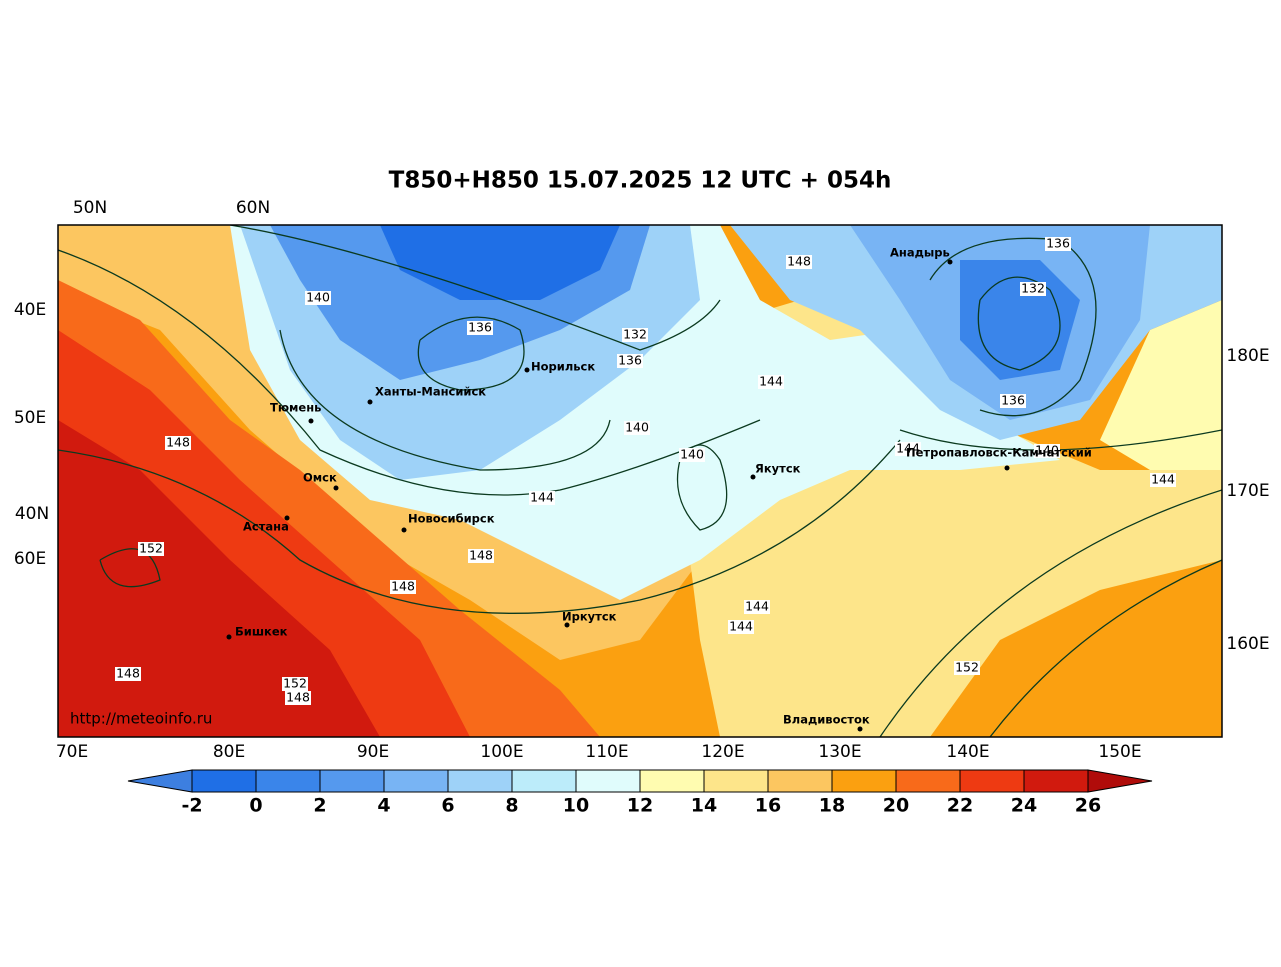 Image resolution: width=1281 pixels, height=967 pixels. Describe the element at coordinates (261, 632) in the screenshot. I see `city-label: Бишкек` at that location.